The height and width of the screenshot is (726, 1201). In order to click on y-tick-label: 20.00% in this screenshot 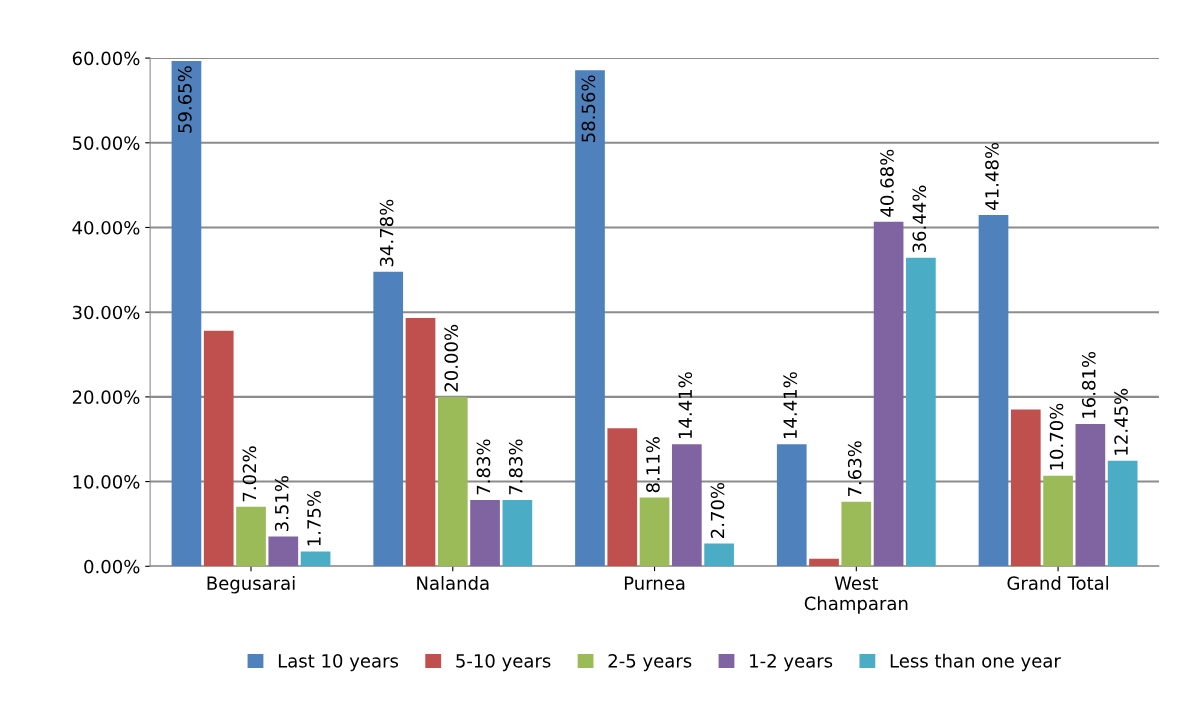, I will do `click(106, 397)`.